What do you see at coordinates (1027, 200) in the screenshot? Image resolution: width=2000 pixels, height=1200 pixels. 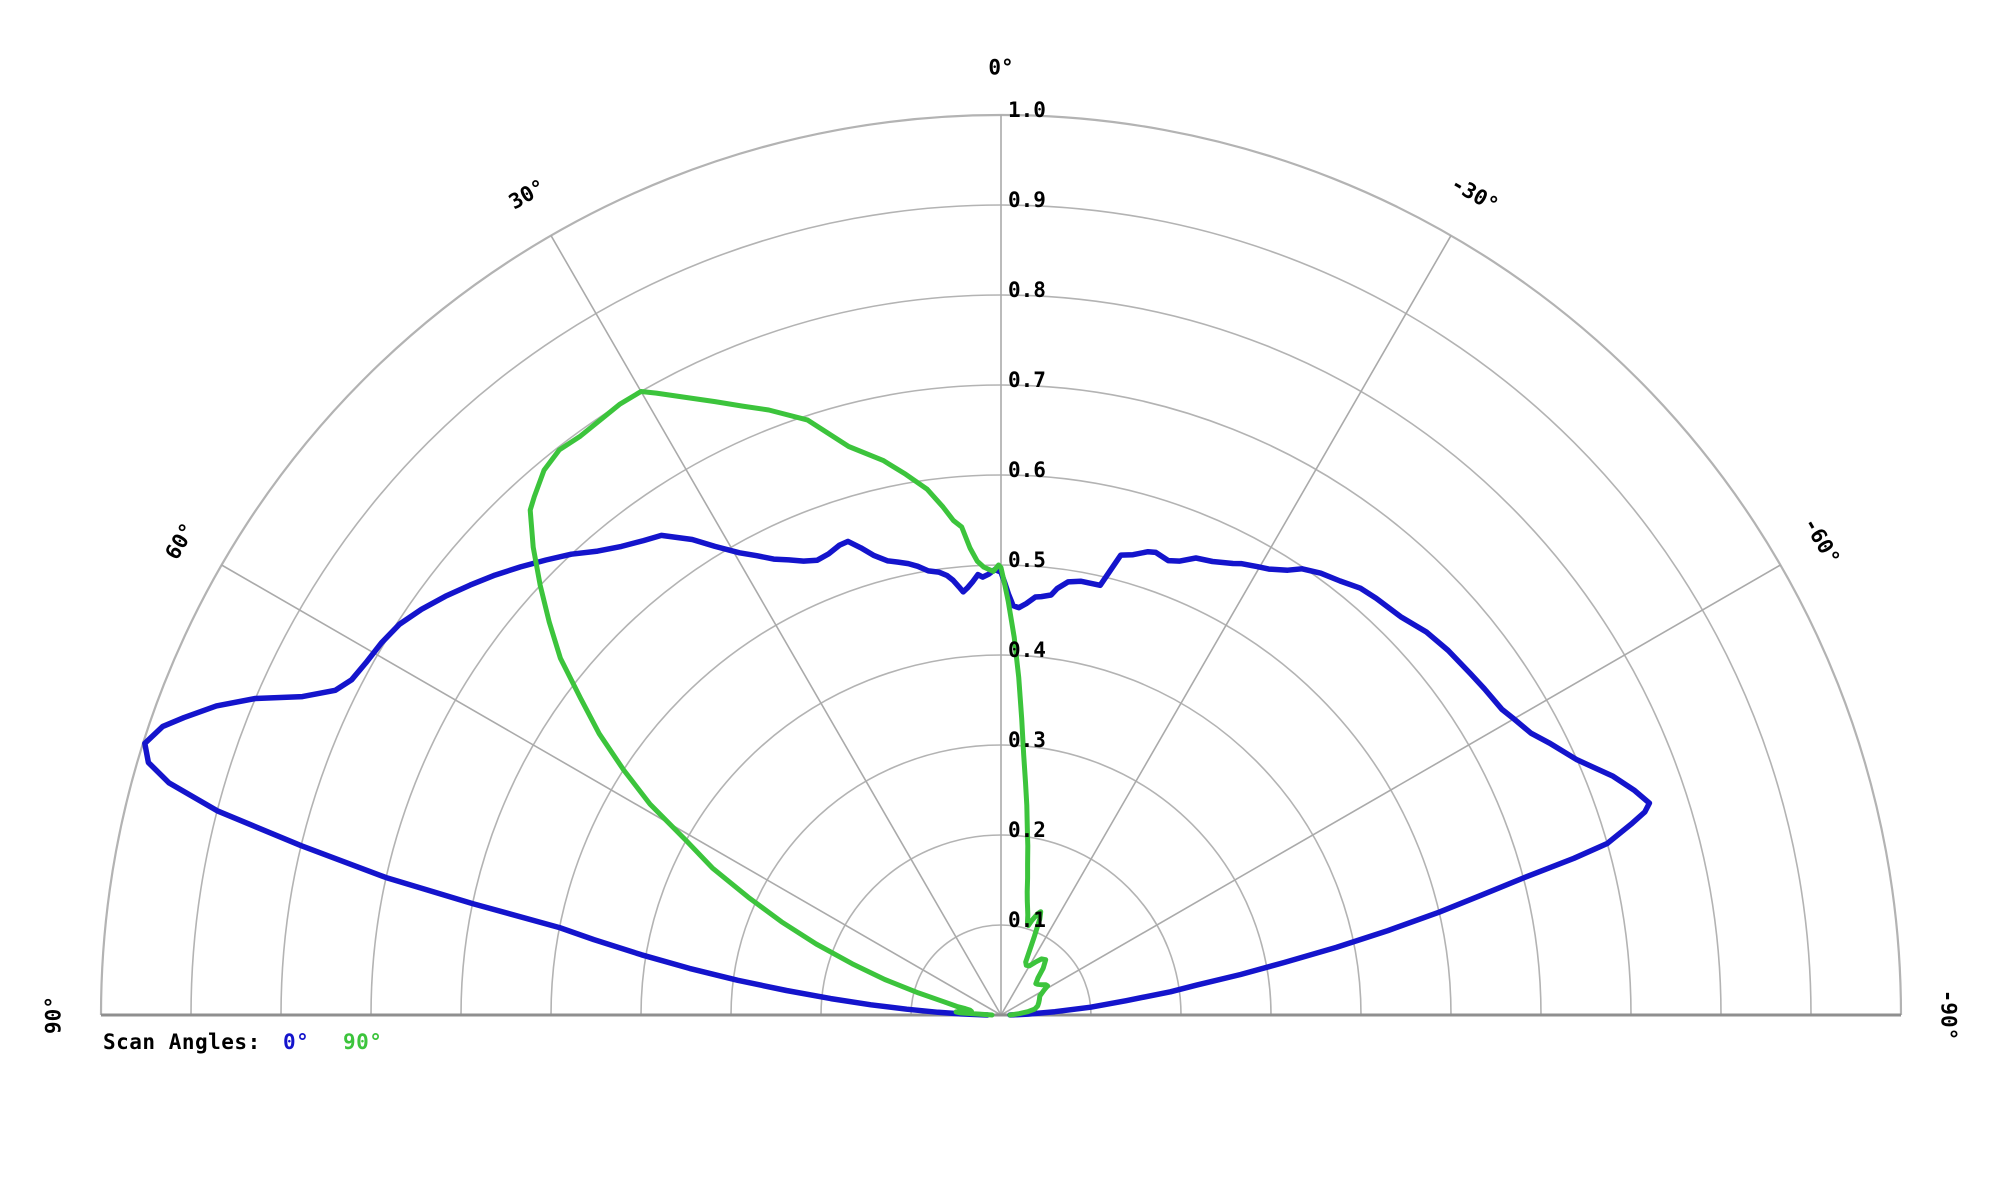 I see `radial-tick-label-0.9: 0.9` at bounding box center [1027, 200].